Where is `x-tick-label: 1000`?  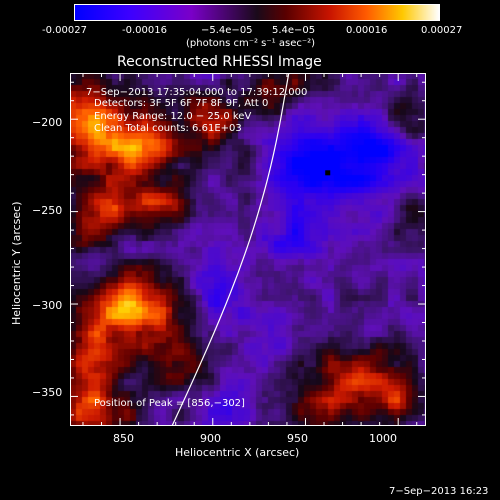 x-tick-label: 1000 is located at coordinates (383, 438).